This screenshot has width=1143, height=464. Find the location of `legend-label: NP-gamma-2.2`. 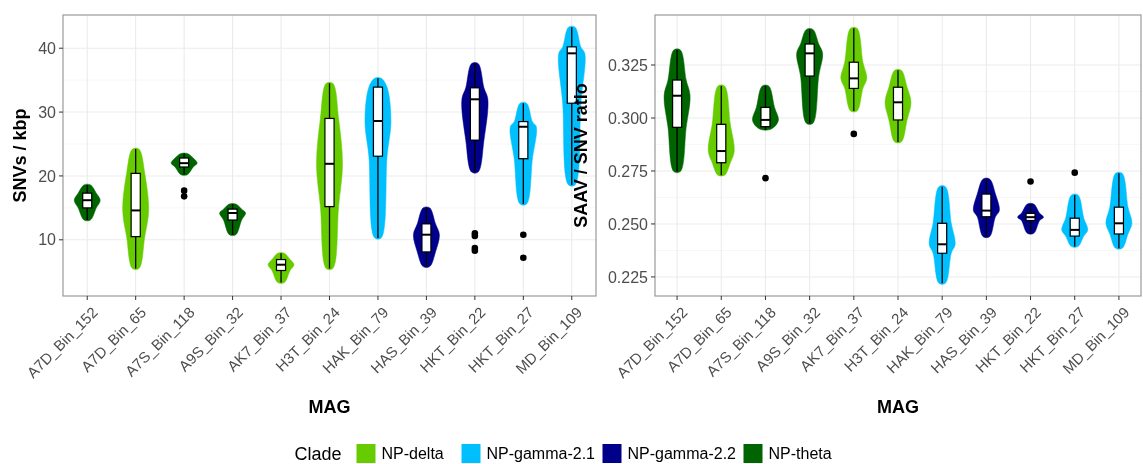

legend-label: NP-gamma-2.2 is located at coordinates (682, 454).